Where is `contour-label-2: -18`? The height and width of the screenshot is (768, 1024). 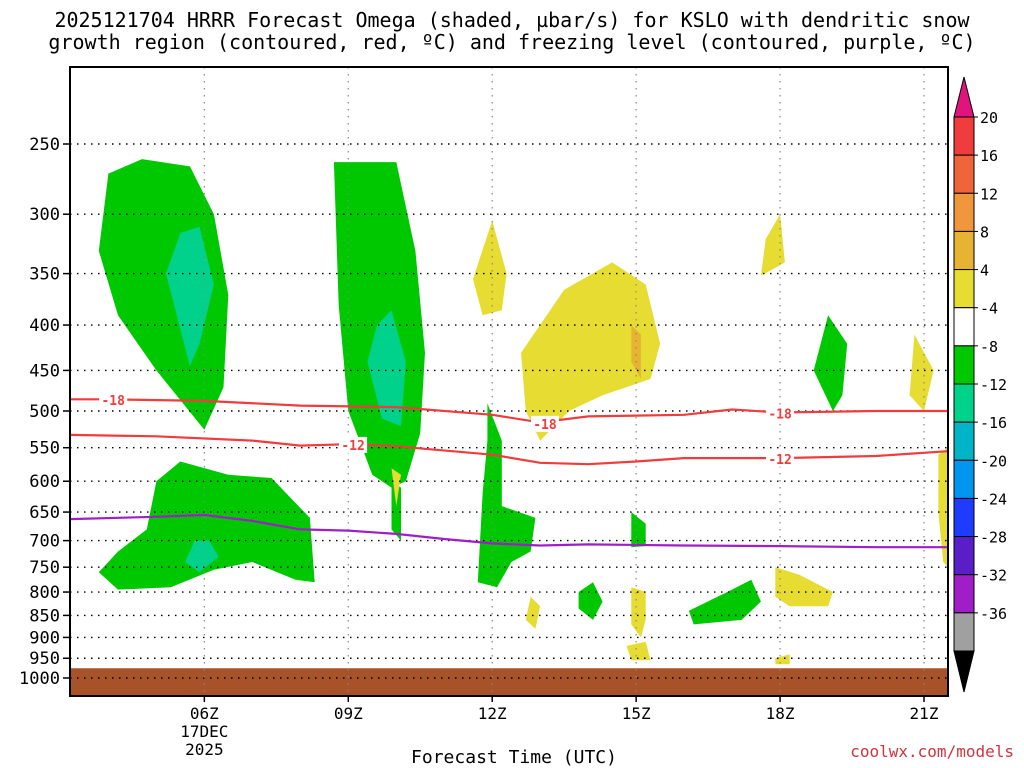 contour-label-2: -18 is located at coordinates (780, 414).